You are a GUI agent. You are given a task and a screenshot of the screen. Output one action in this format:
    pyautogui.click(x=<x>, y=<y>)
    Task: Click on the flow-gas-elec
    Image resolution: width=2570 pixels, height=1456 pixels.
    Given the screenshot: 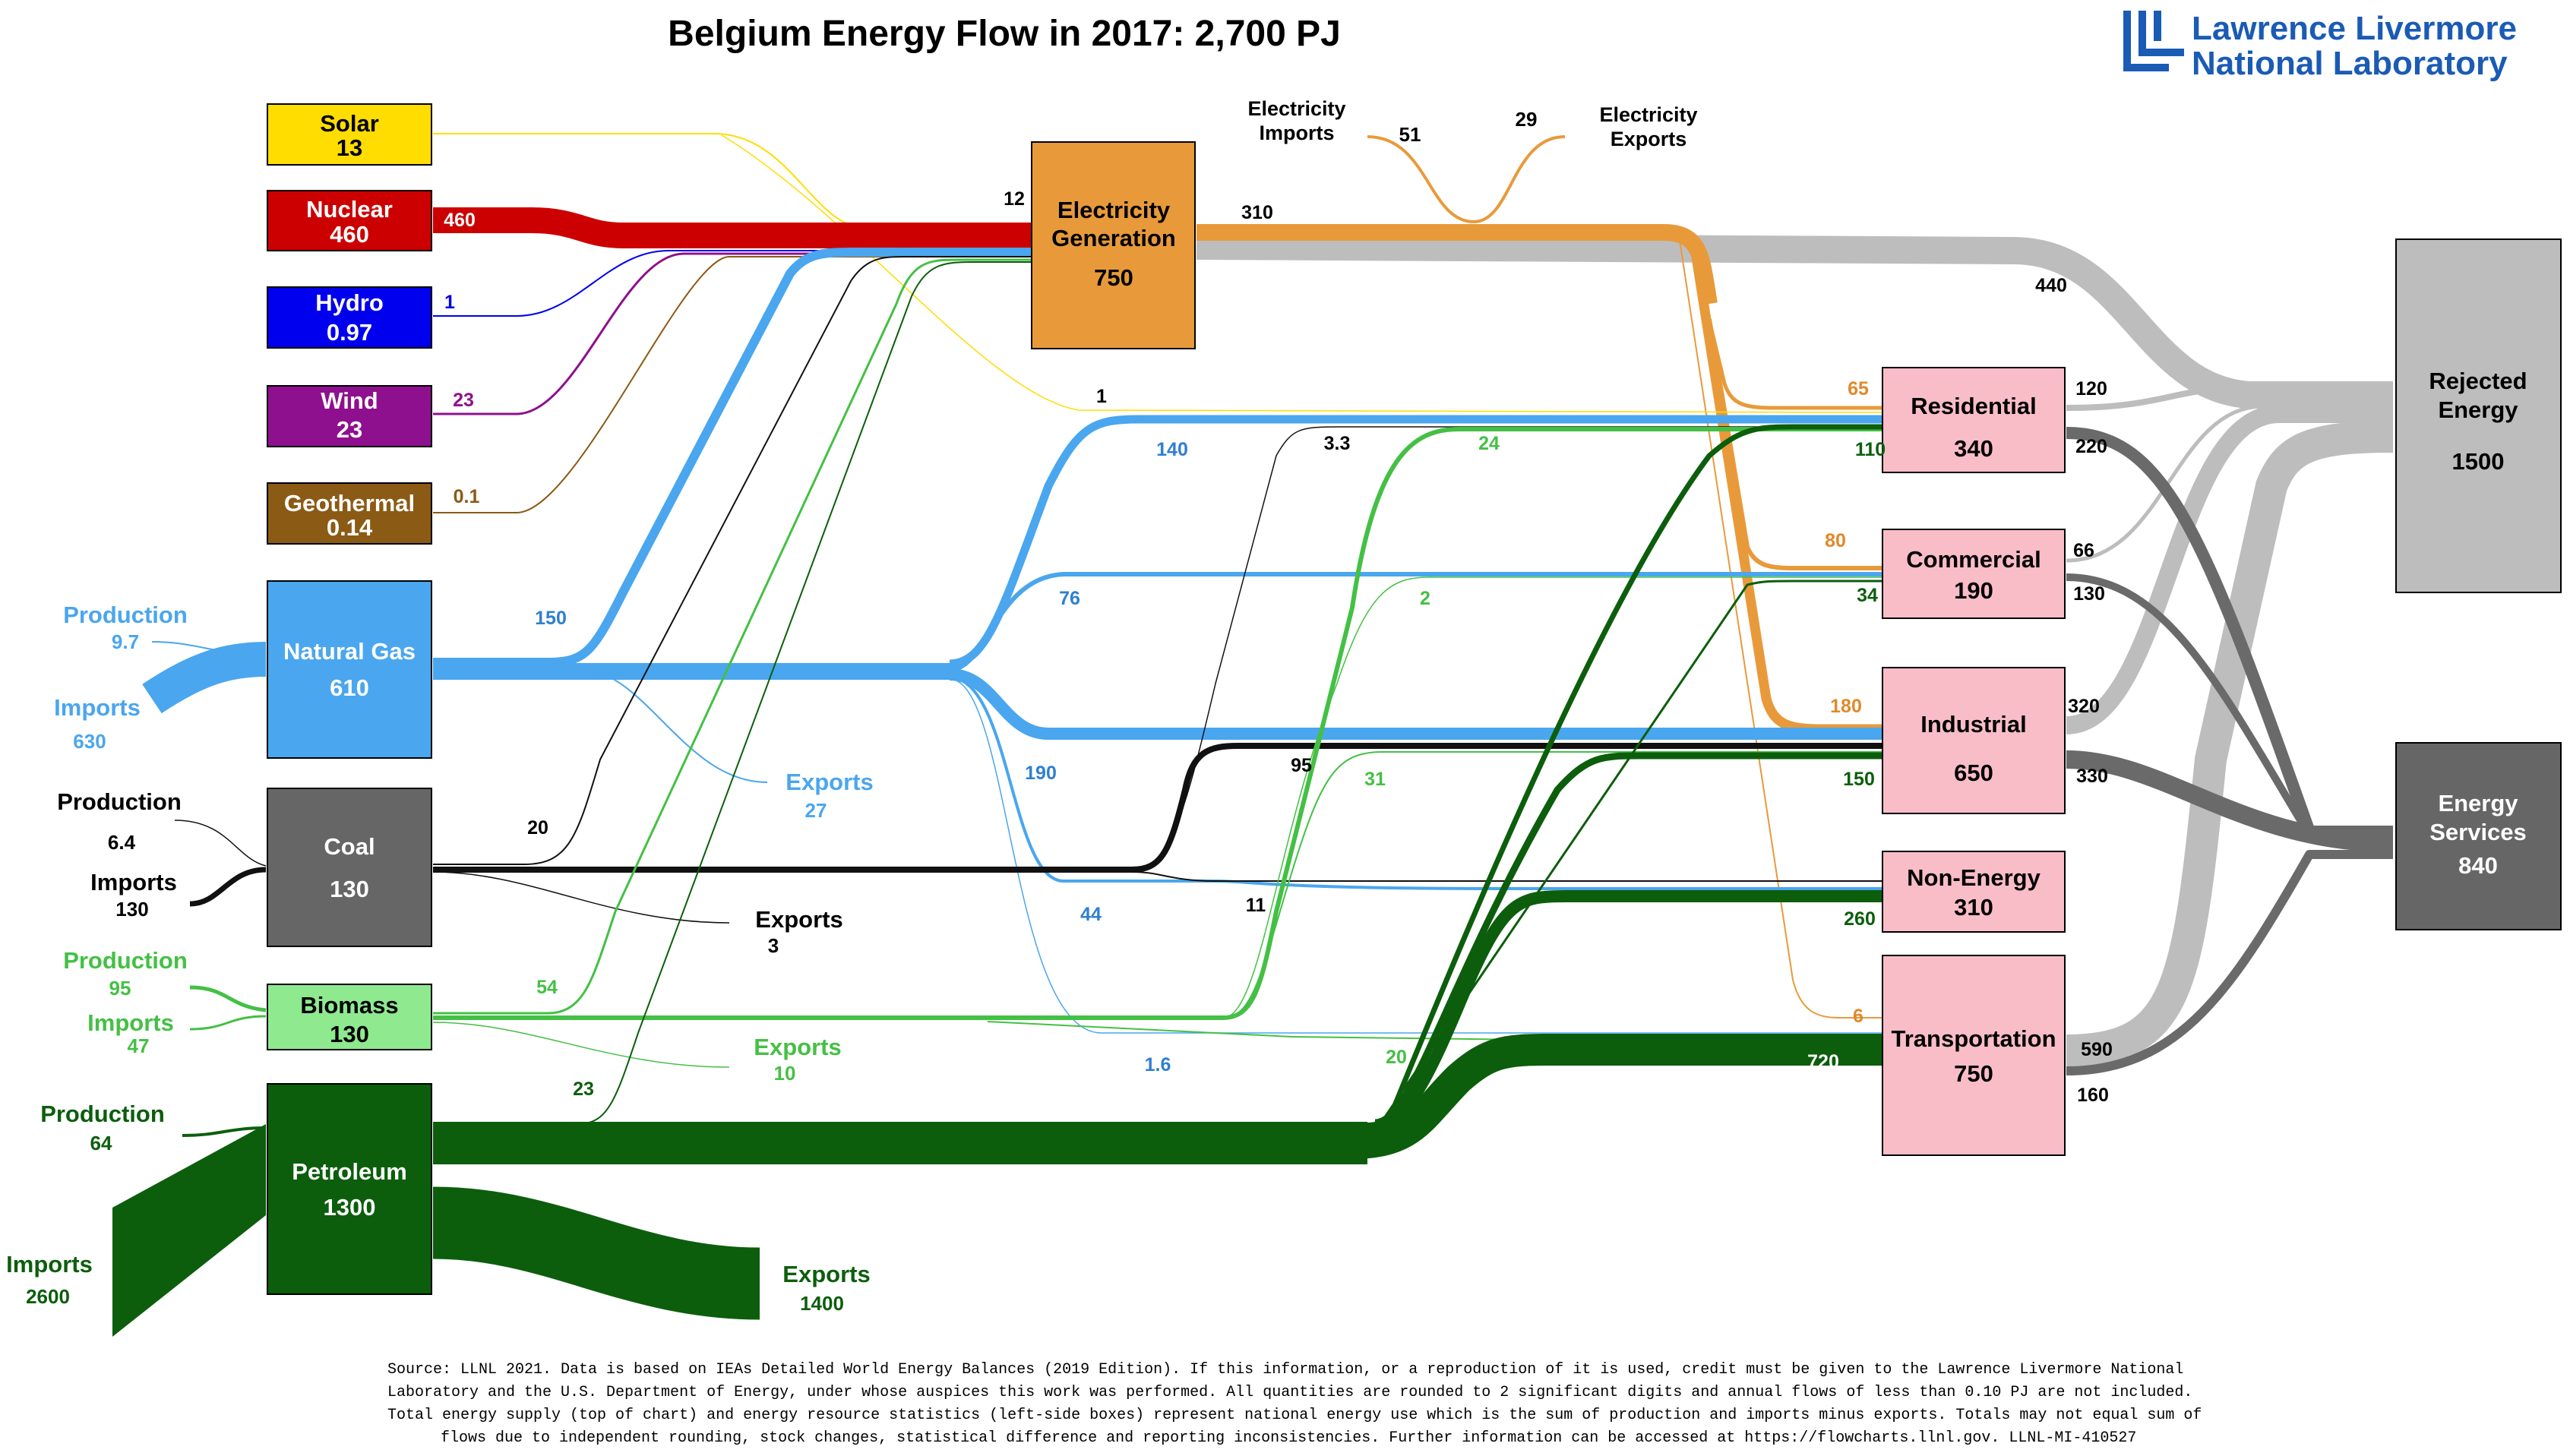 What is the action you would take?
    pyautogui.click(x=733, y=457)
    